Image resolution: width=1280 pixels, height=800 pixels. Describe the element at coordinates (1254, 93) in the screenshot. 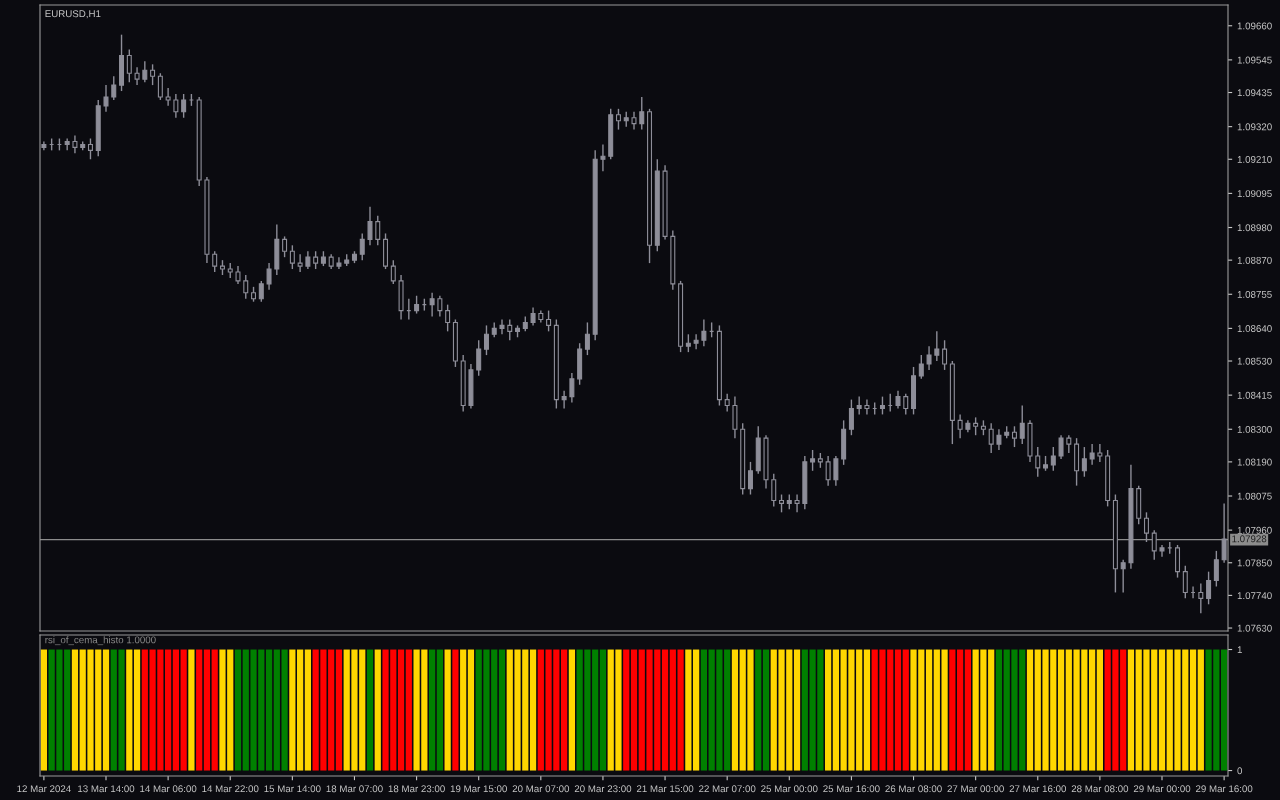

I see `y-tick-label: 1.09435` at that location.